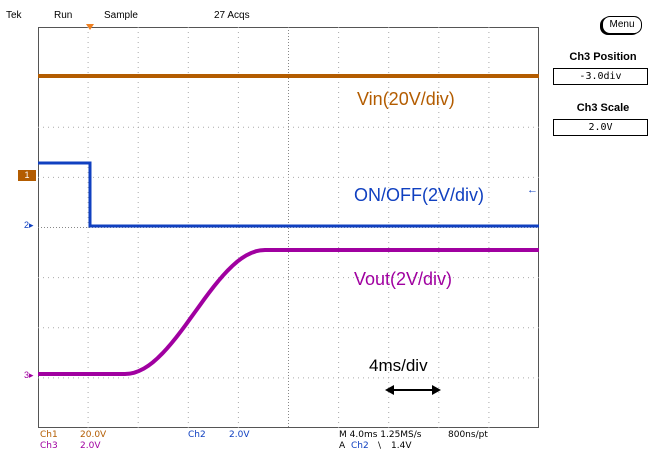 Image resolution: width=654 pixels, height=457 pixels. What do you see at coordinates (232, 15) in the screenshot?
I see `acquisition-count: 27 Acqs` at bounding box center [232, 15].